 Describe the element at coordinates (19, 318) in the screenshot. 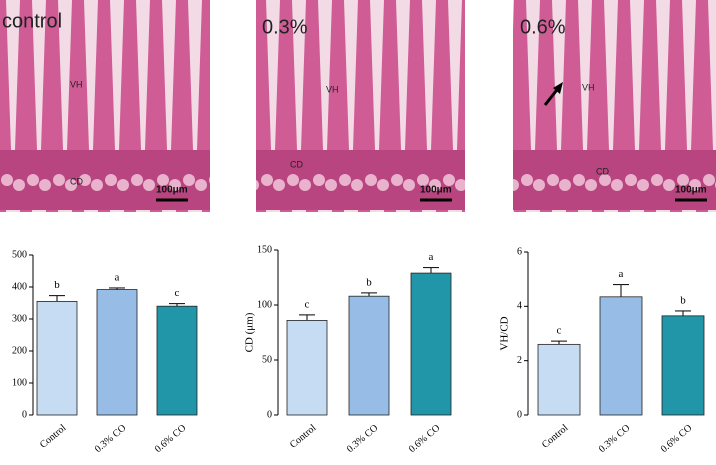

I see `y-tick-label: 300` at that location.